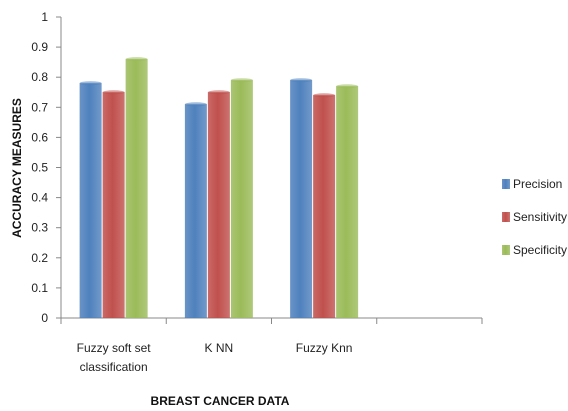  Describe the element at coordinates (39, 137) in the screenshot. I see `y-tick-label: 0.6` at that location.